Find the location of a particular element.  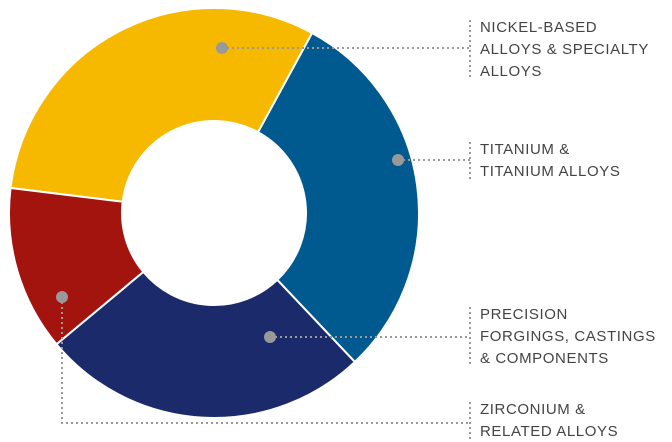

legend-label: TITANIUM ALLOYS is located at coordinates (550, 171).